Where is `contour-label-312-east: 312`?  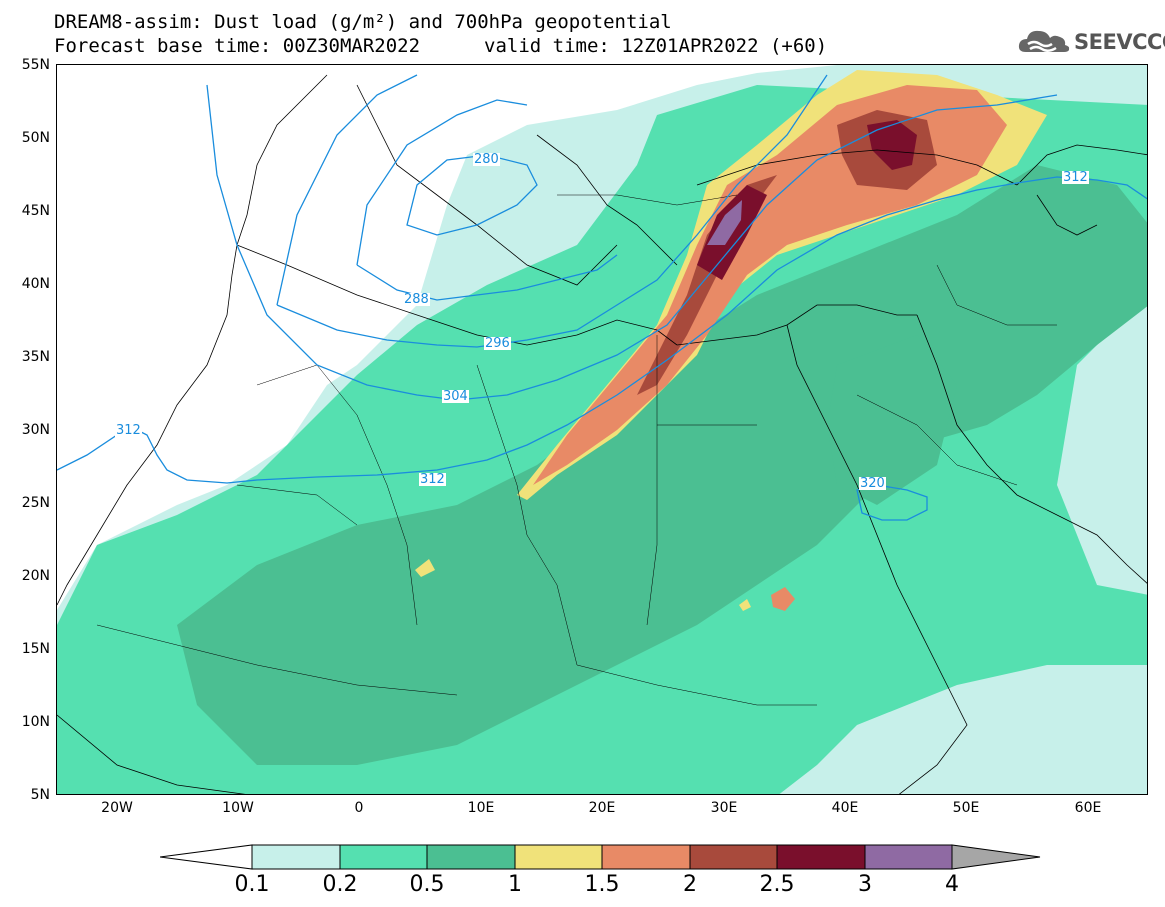 contour-label-312-east: 312 is located at coordinates (1075, 177).